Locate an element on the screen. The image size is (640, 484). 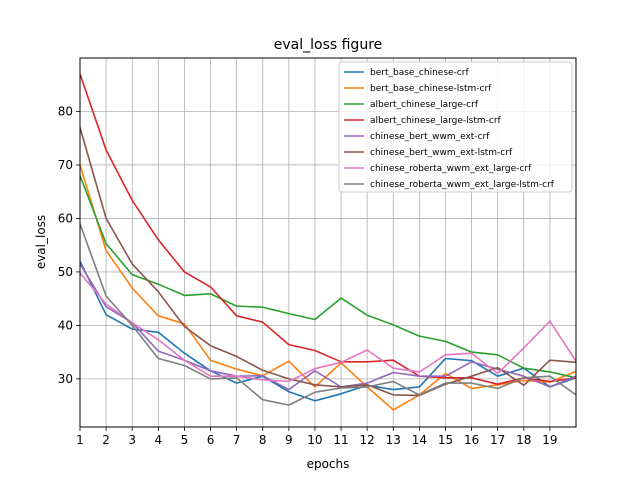
x-tick-label: 8 is located at coordinates (263, 440).